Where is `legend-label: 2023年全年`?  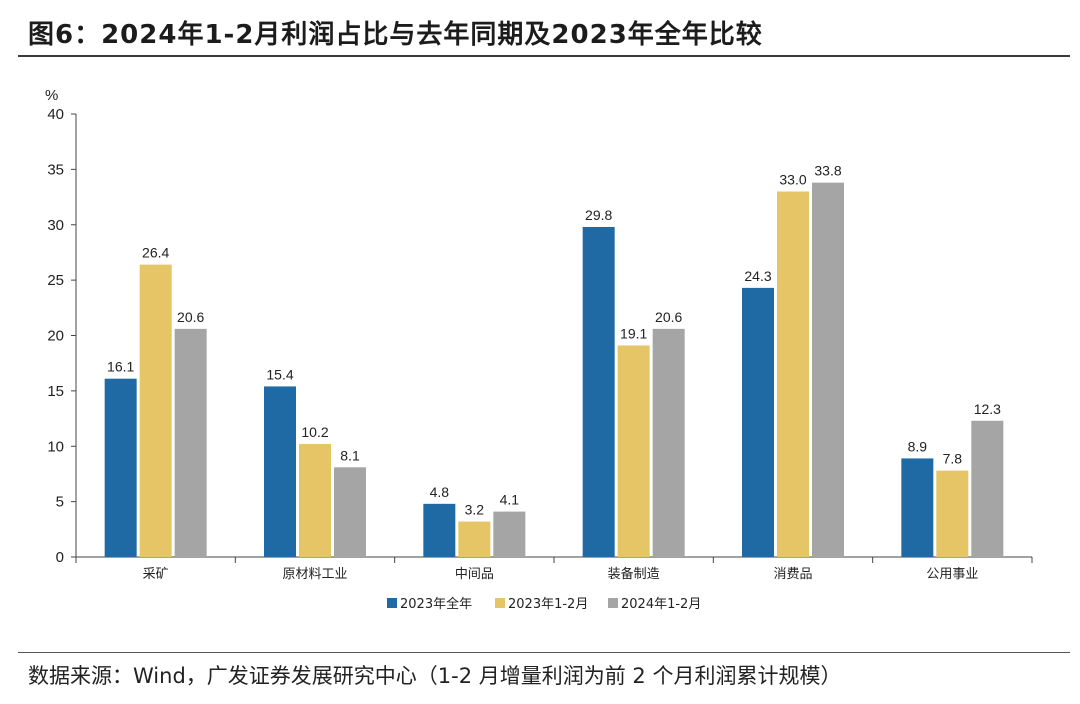 legend-label: 2023年全年 is located at coordinates (436, 604).